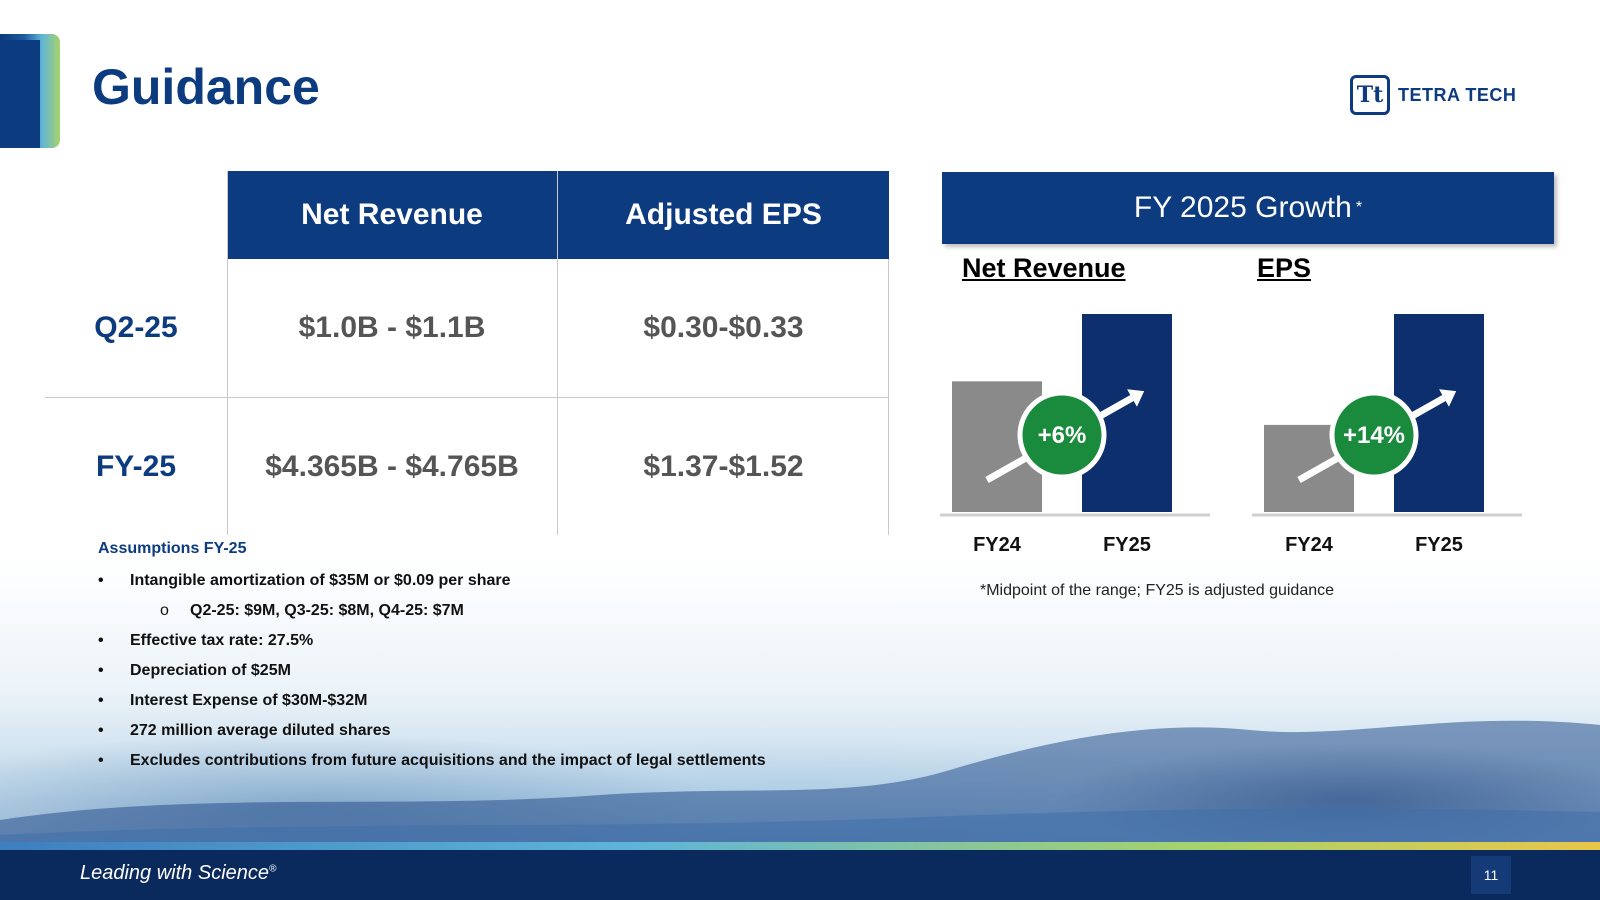  I want to click on growth-badge-label: +14%, so click(1374, 435).